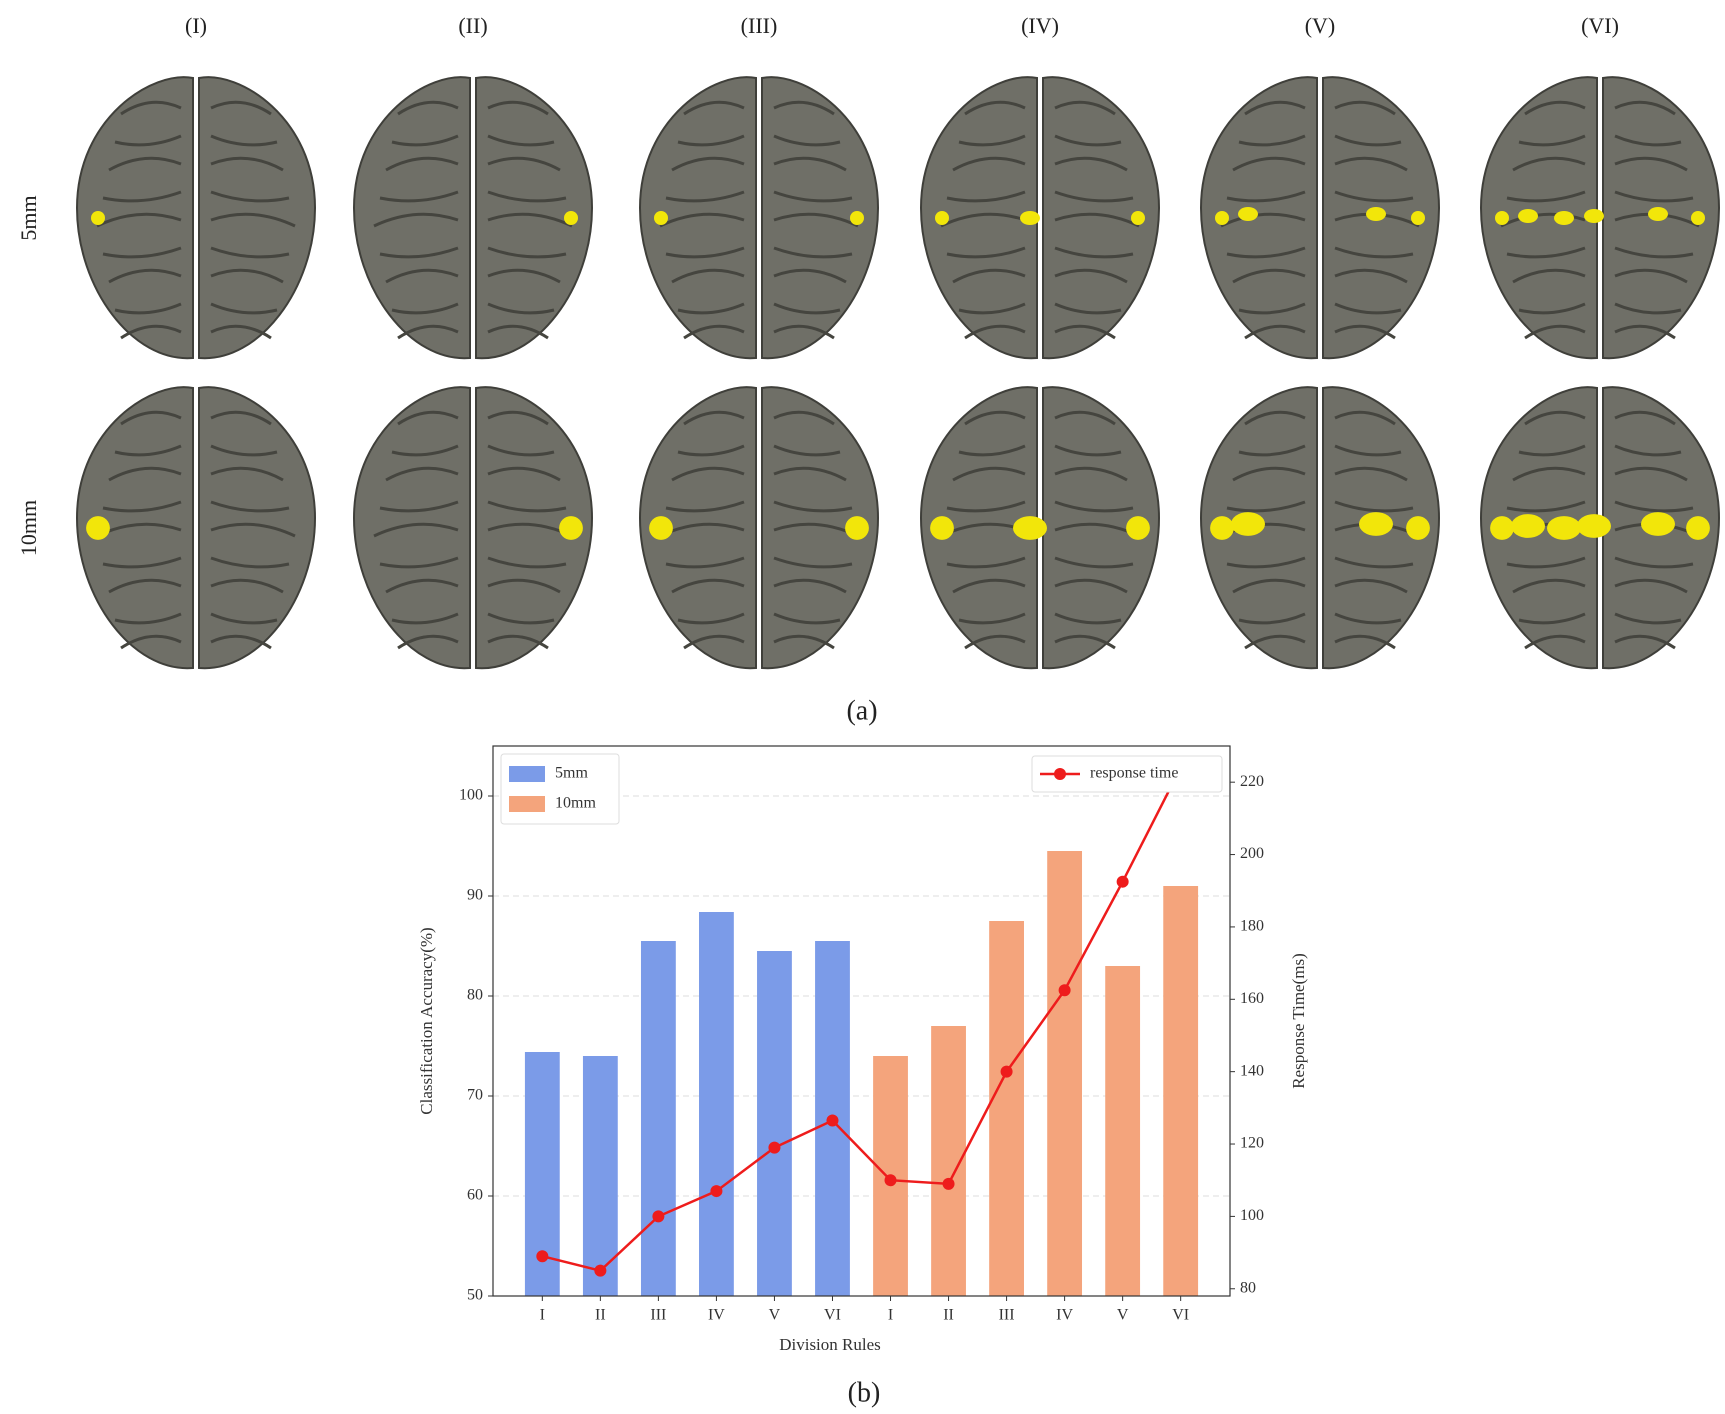  Describe the element at coordinates (471, 795) in the screenshot. I see `y-tick-label: 100` at that location.